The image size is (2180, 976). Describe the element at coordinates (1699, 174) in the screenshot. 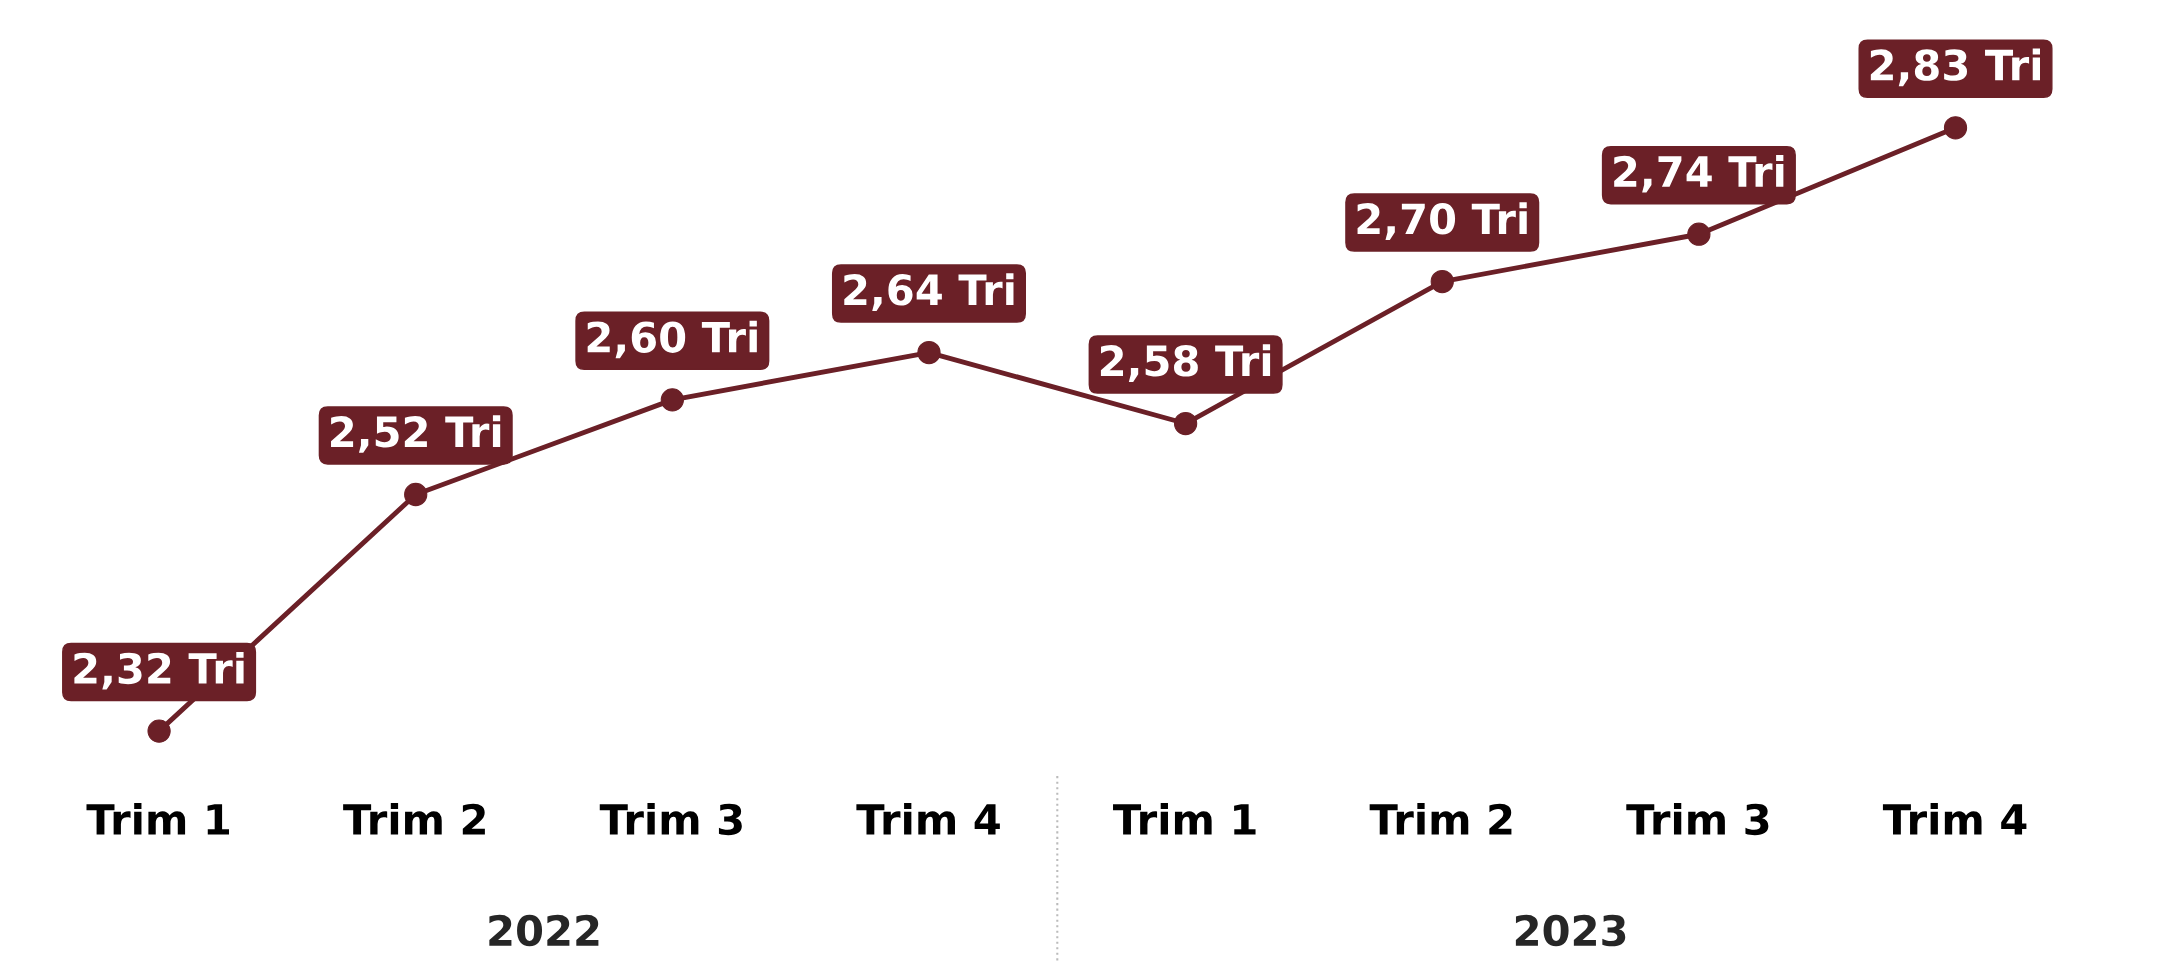

I see `data-label: 2,74 Tri` at that location.